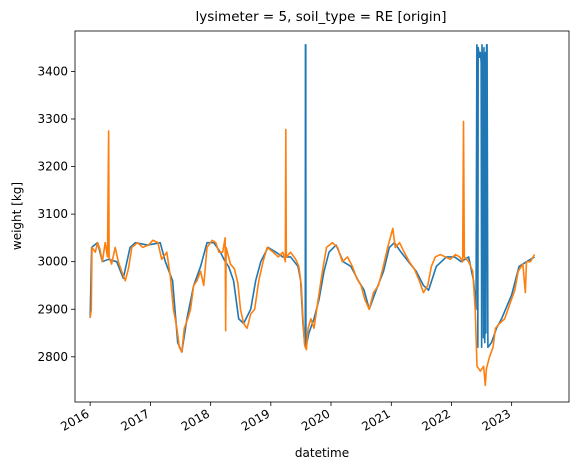  I want to click on chart-title: lysimeter = 5, soil_type = RE [origin], so click(321, 17).